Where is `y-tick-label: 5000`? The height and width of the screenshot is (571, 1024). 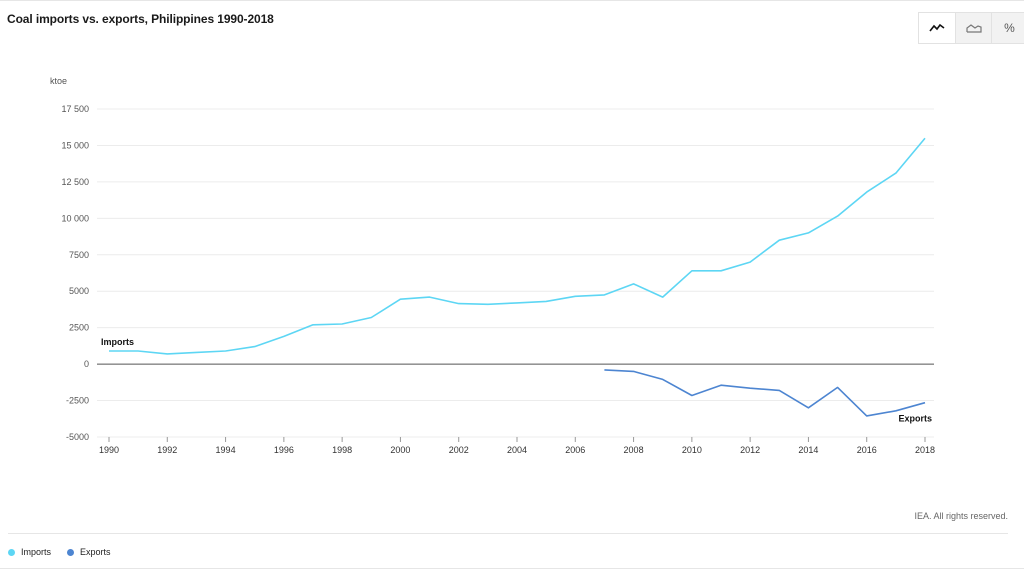
y-tick-label: 5000 is located at coordinates (79, 291).